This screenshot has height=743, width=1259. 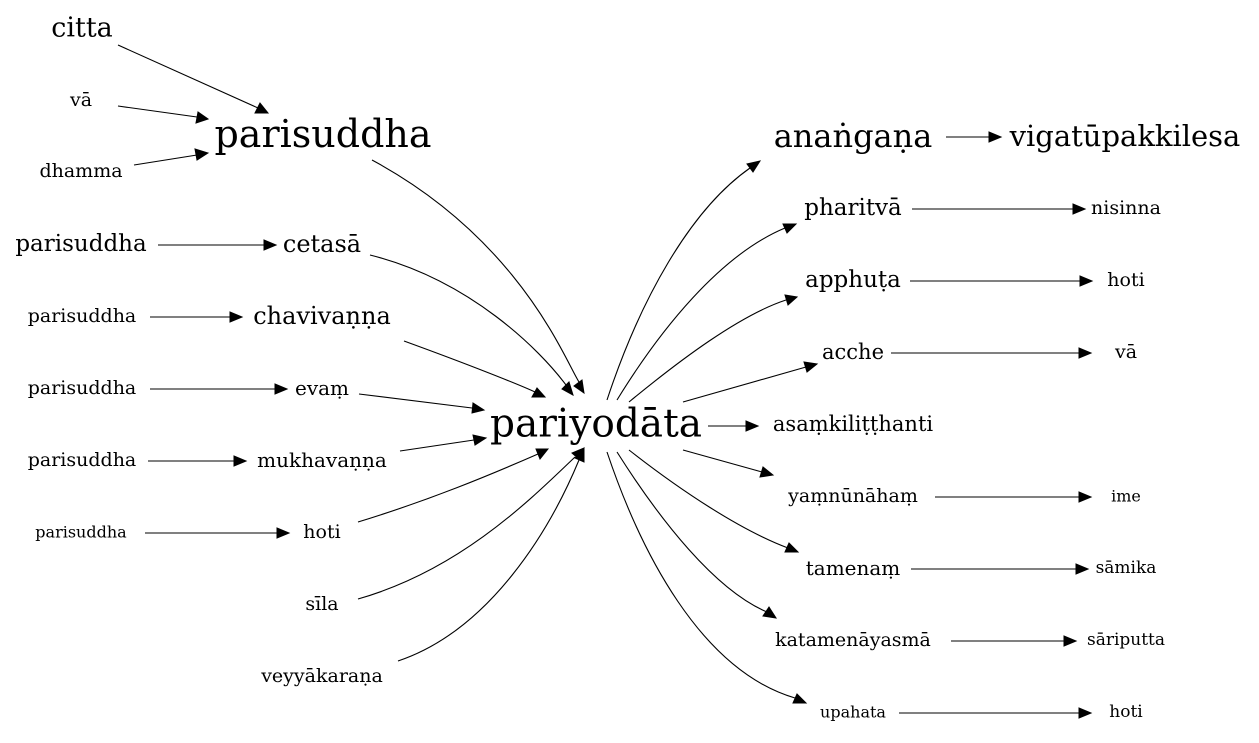 What do you see at coordinates (321, 676) in the screenshot?
I see `node-veyyakarana: veyyākaraṇa` at bounding box center [321, 676].